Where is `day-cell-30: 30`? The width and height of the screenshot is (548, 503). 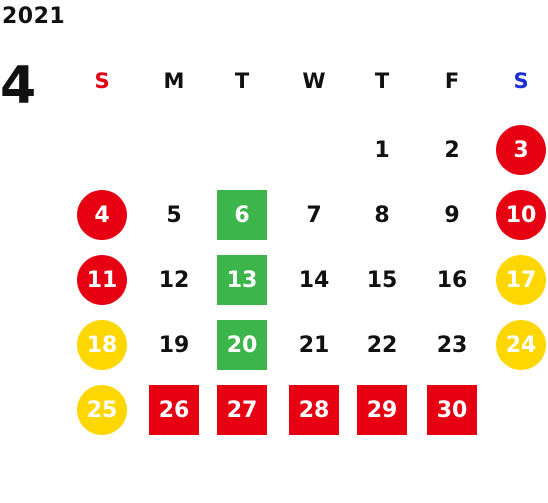
day-cell-30: 30 is located at coordinates (452, 410).